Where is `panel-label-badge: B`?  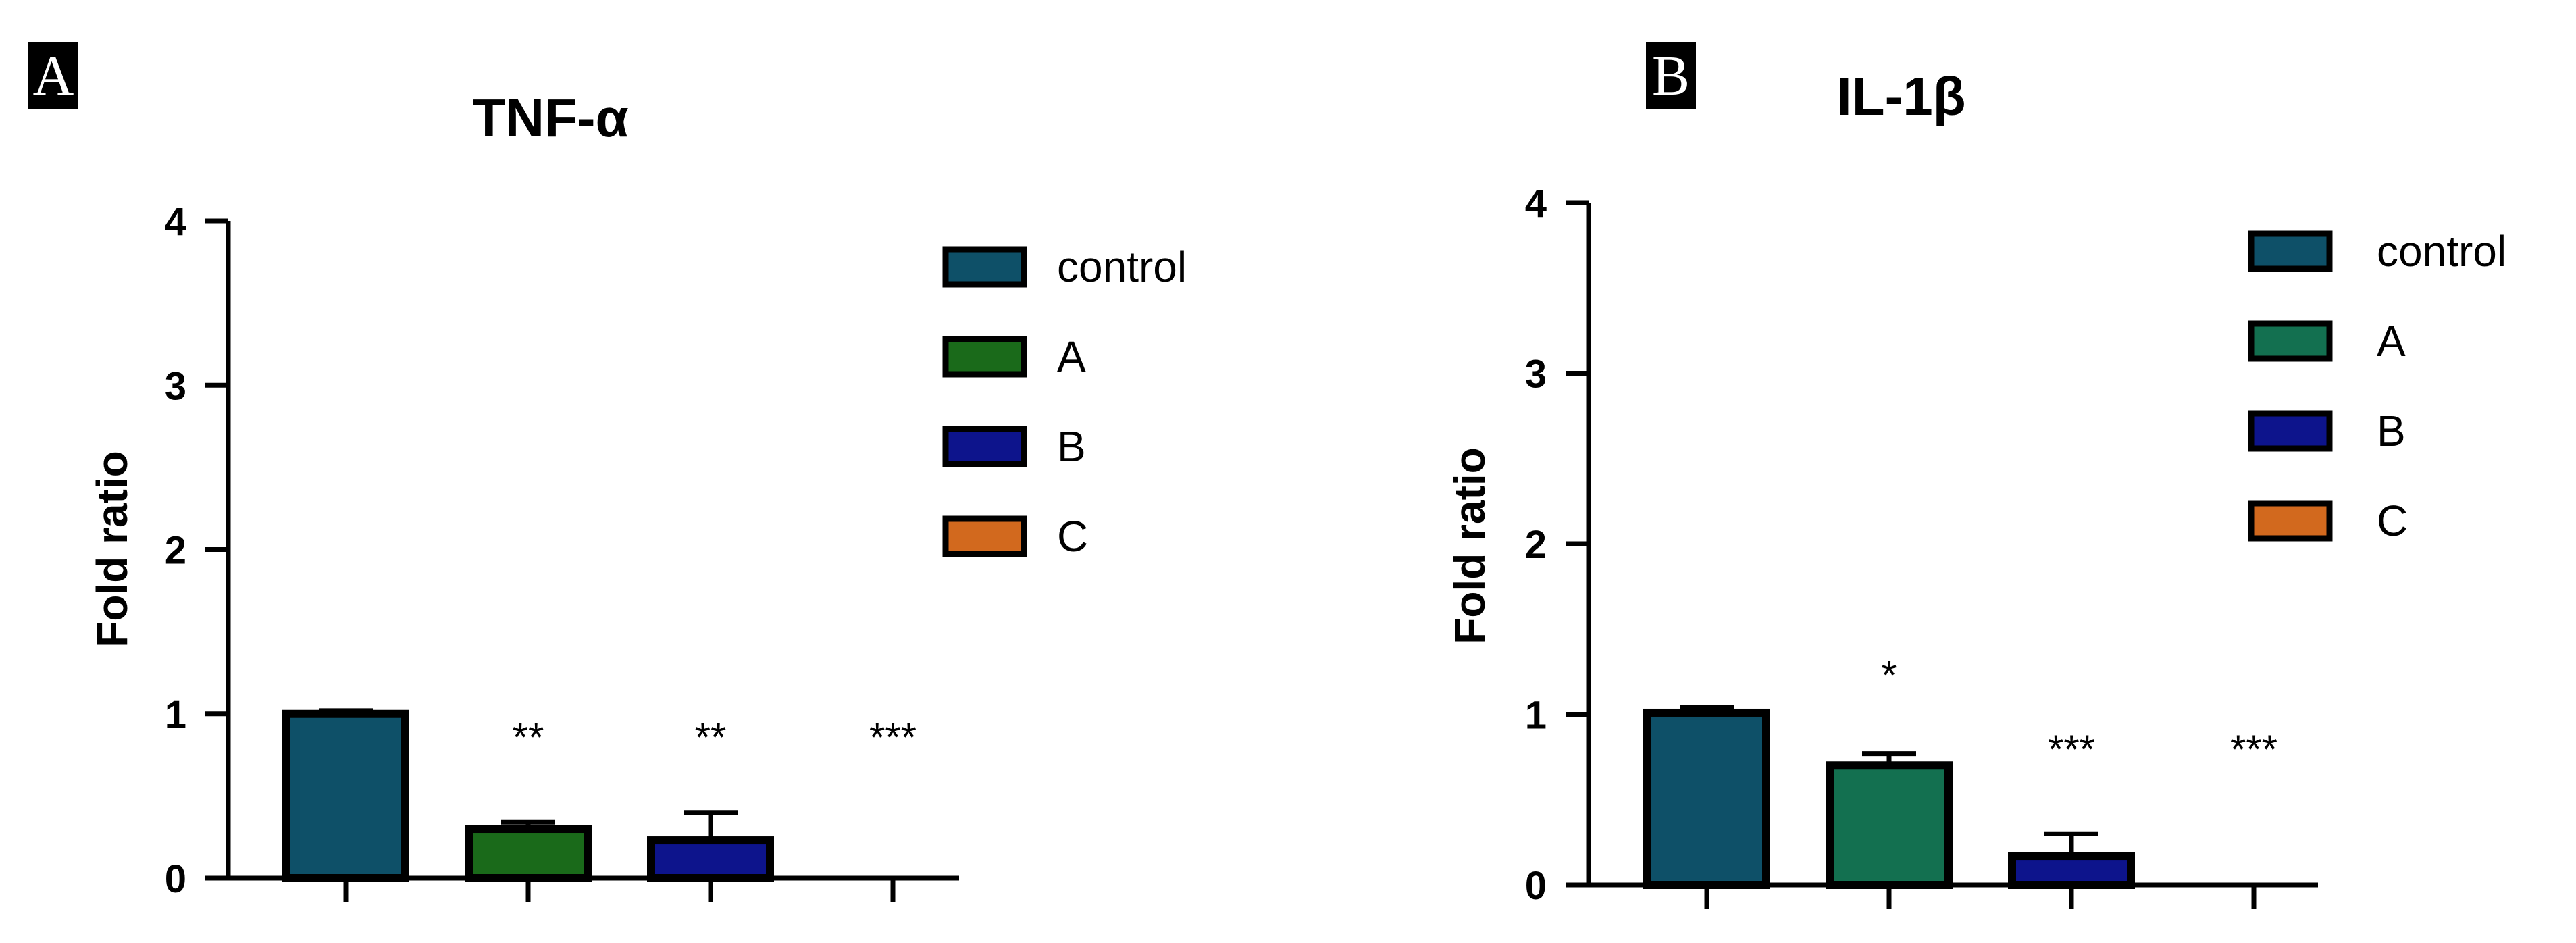
panel-label-badge: B is located at coordinates (1671, 76).